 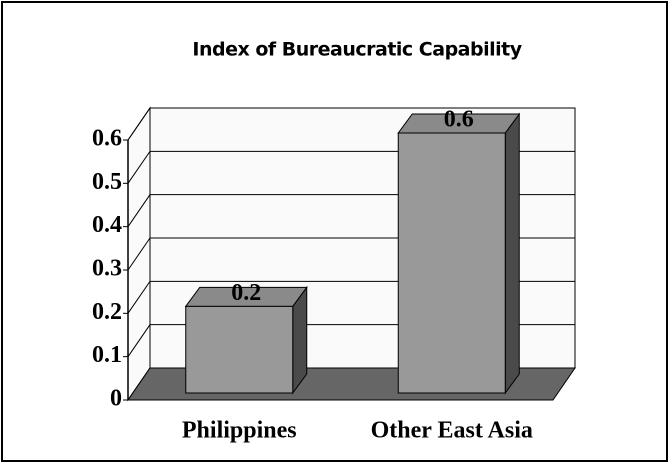 I want to click on y-tick-label: 0.6, so click(x=107, y=139).